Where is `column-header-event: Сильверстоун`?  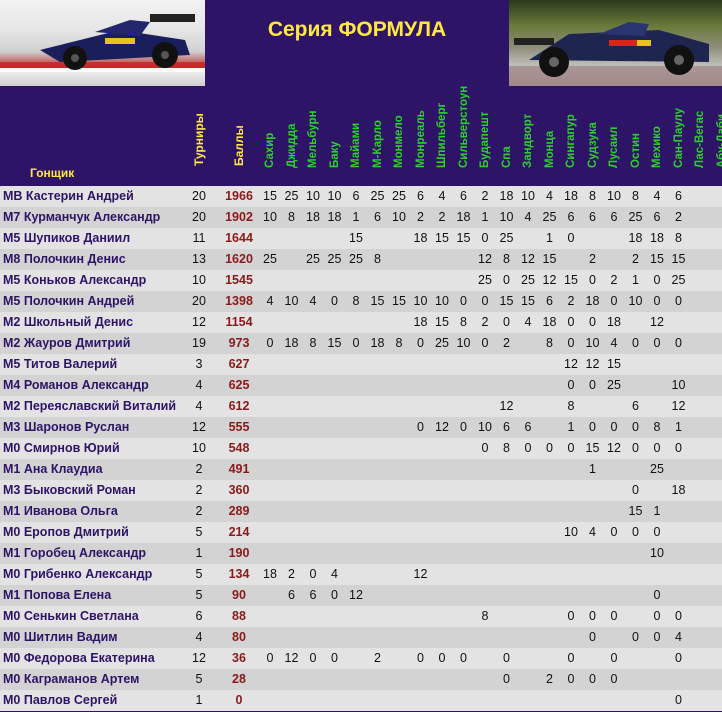 column-header-event: Сильверстоун is located at coordinates (464, 136).